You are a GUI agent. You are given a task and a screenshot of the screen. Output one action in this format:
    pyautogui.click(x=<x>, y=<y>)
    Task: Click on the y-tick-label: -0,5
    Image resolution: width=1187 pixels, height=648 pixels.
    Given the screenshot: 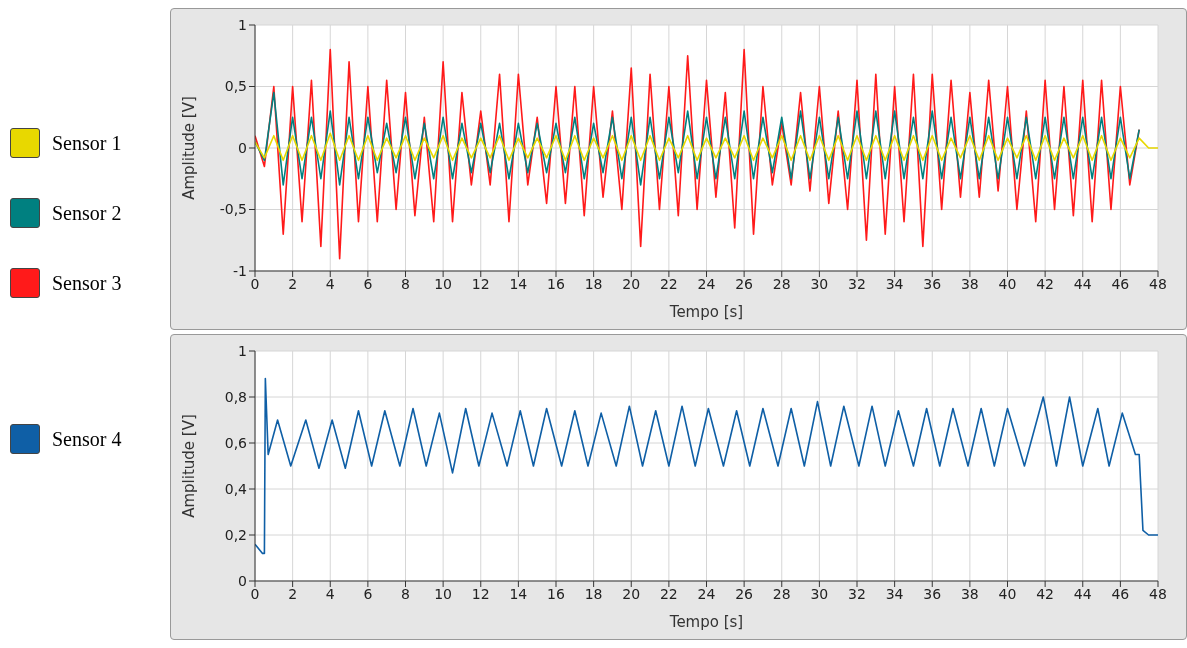 What is the action you would take?
    pyautogui.click(x=233, y=209)
    